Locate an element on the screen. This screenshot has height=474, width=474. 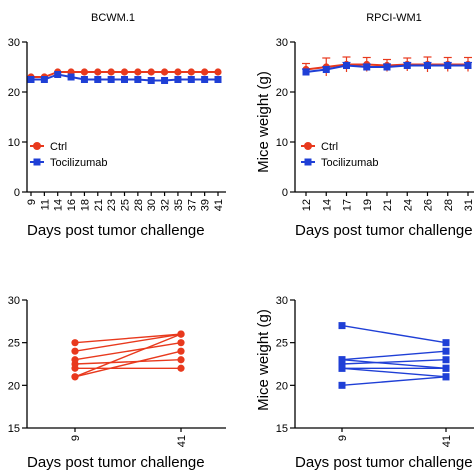
x-tick-label: 32 is located at coordinates (166, 205).